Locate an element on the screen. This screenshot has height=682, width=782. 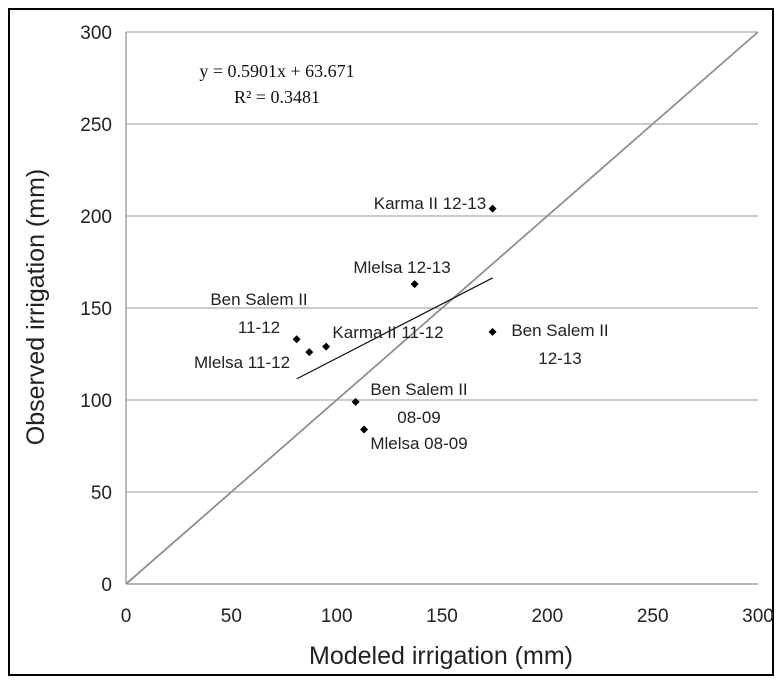
y-axis-title: Observed irrigation (mm) is located at coordinates (36, 307).